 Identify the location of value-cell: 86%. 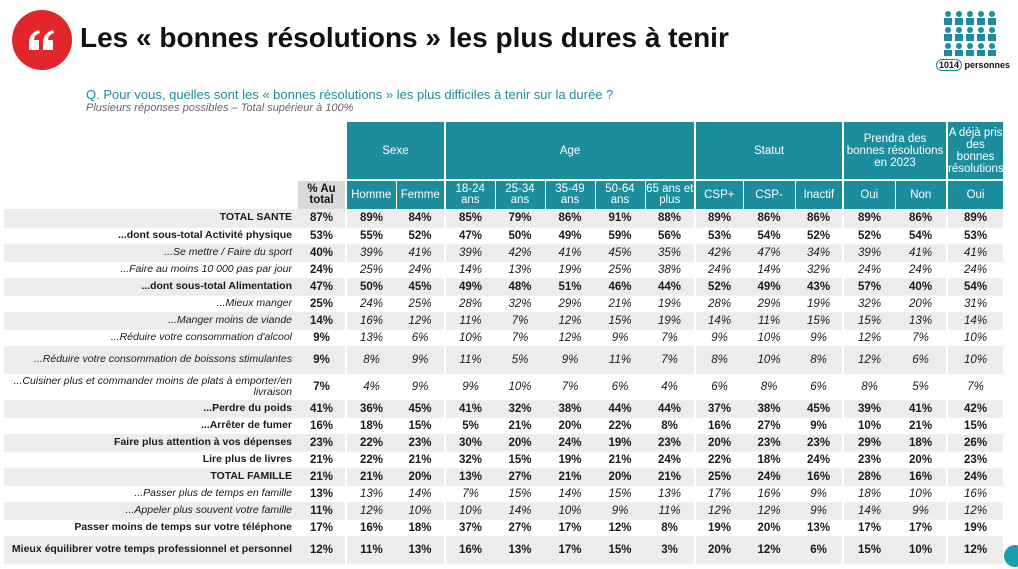
(921, 218).